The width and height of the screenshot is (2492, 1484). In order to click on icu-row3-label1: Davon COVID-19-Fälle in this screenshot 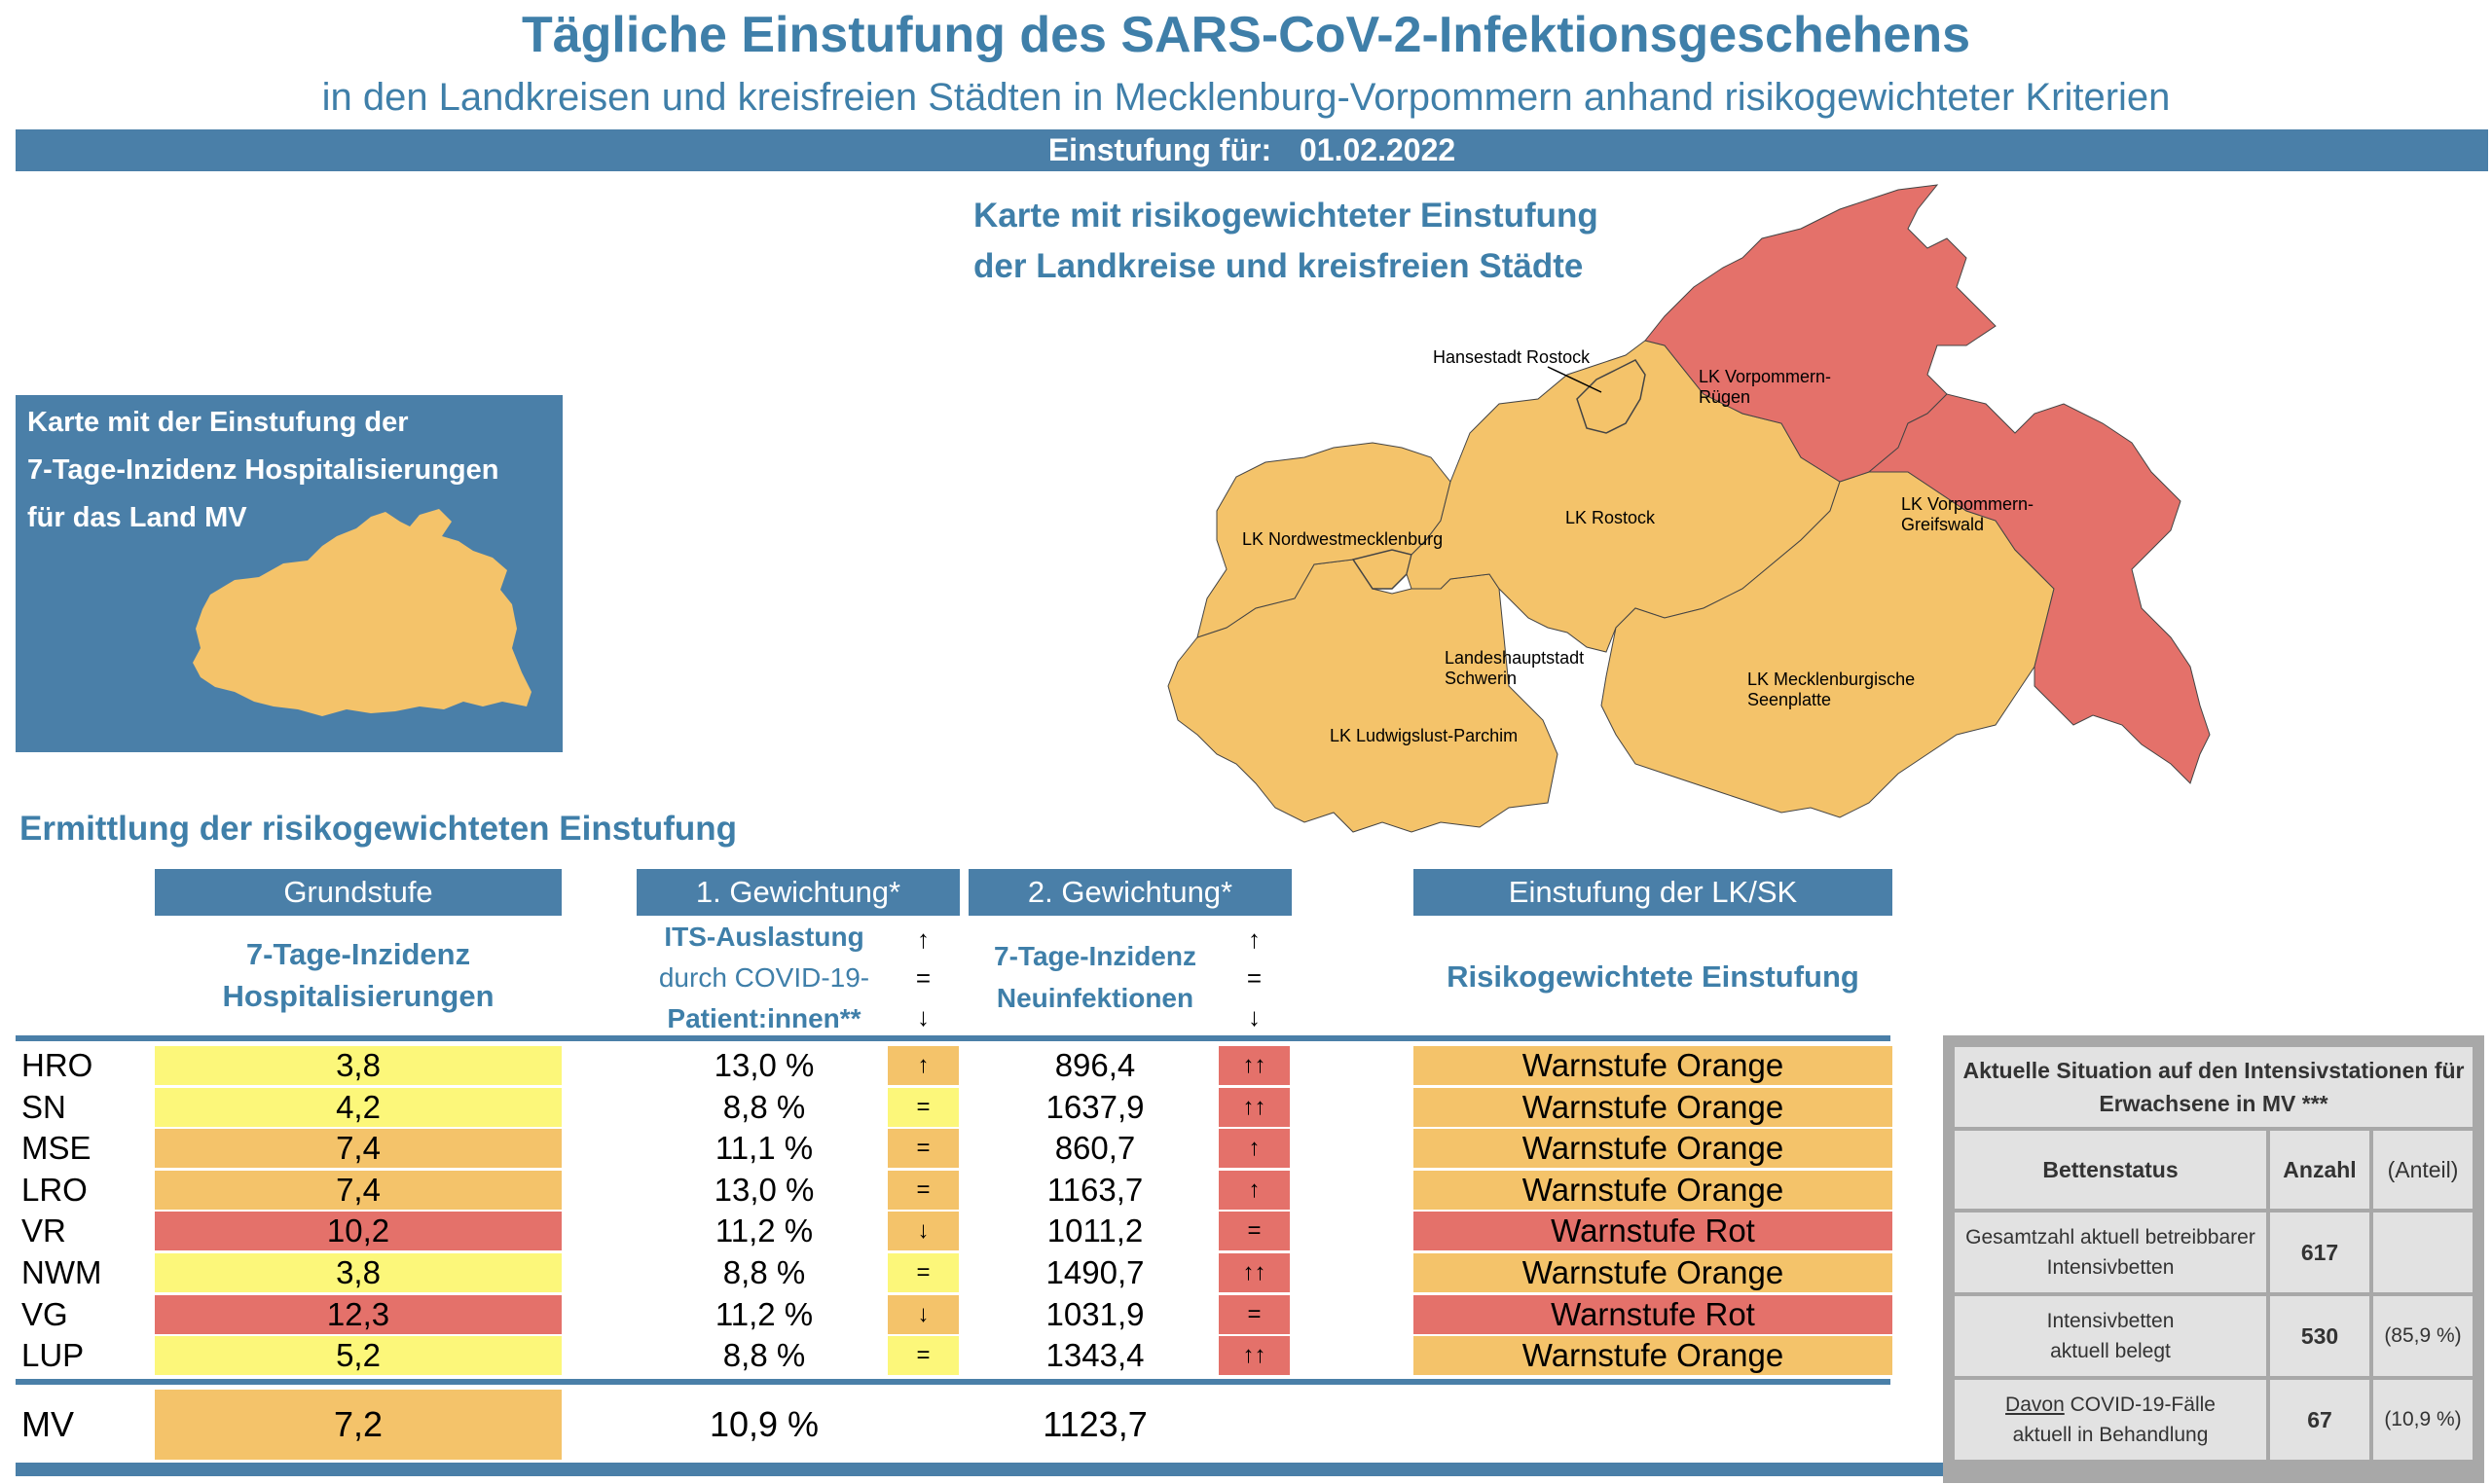, I will do `click(2110, 1405)`.